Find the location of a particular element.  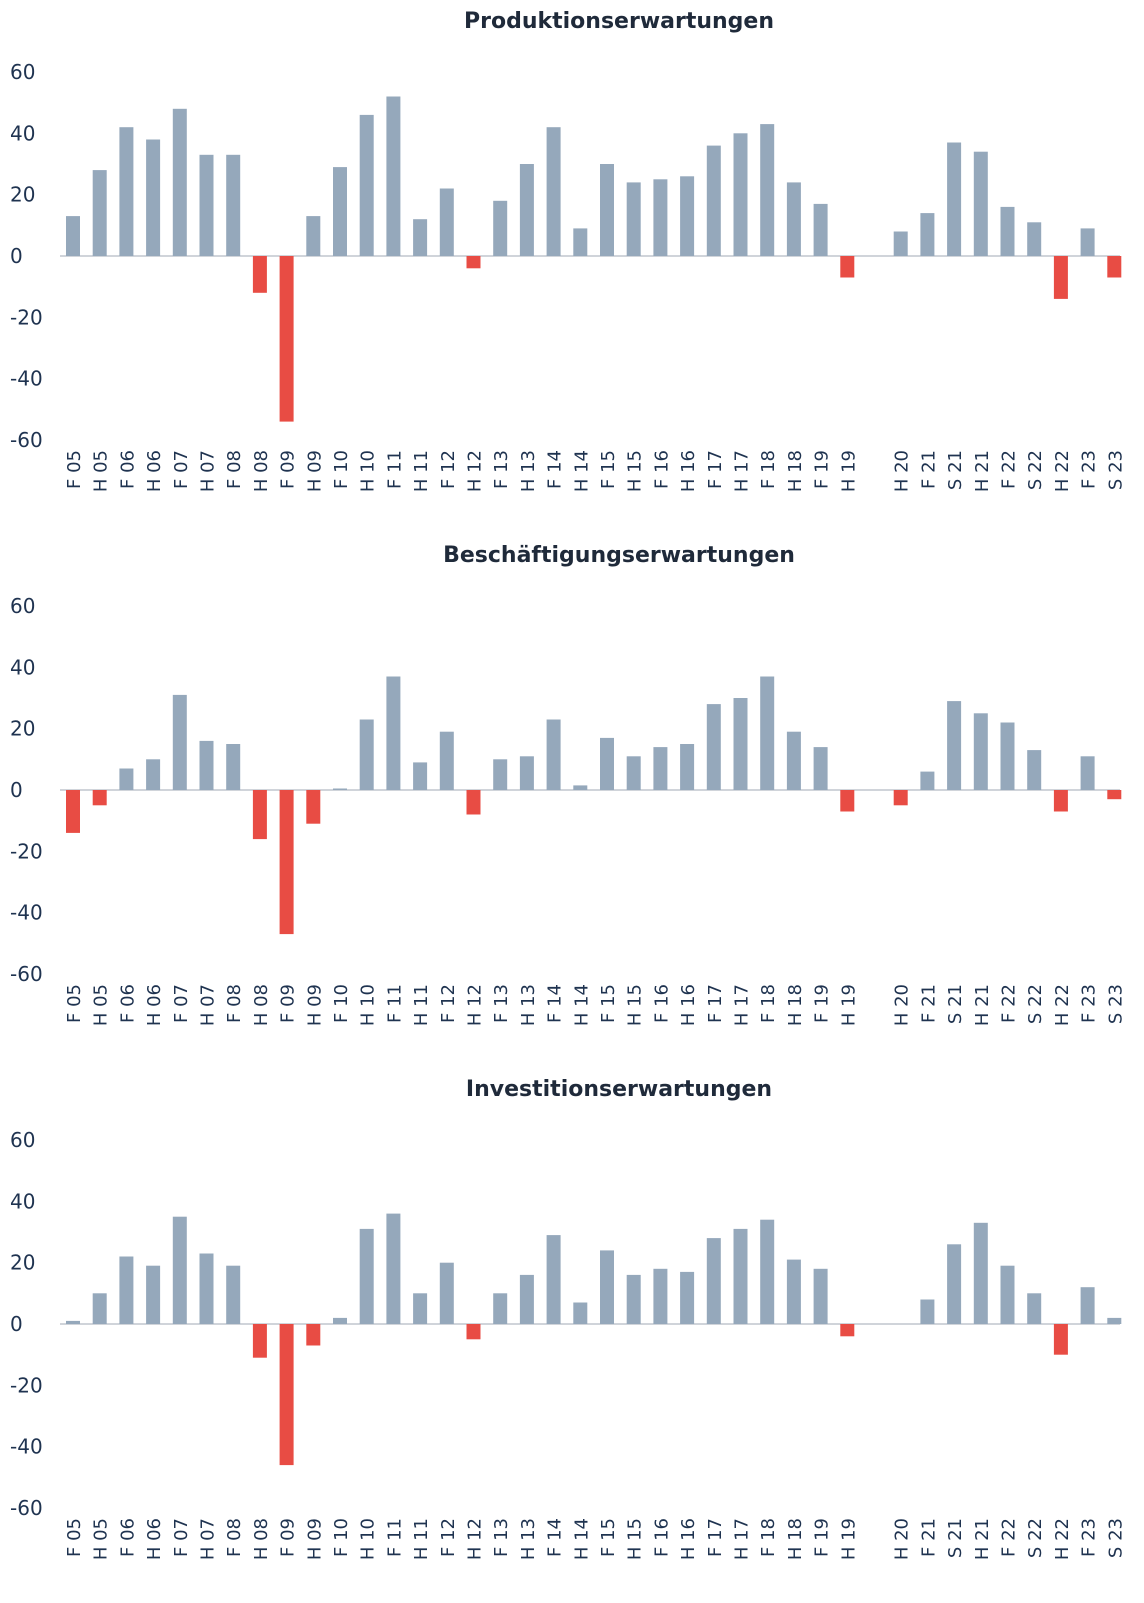

x-tick-label: H 17 is located at coordinates (742, 1539).